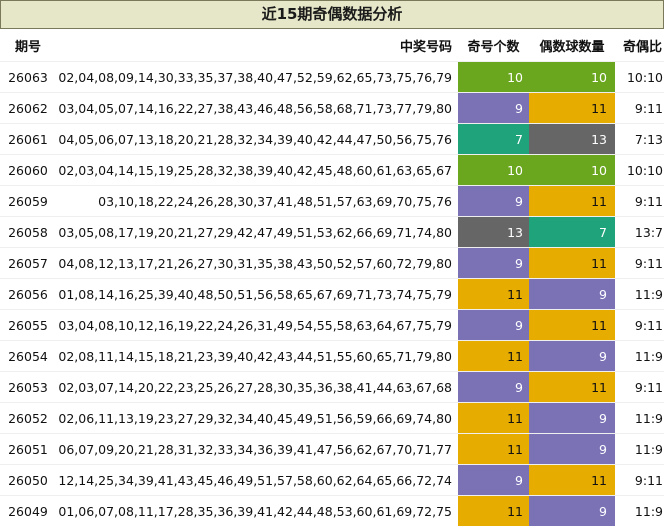  Describe the element at coordinates (28, 294) in the screenshot. I see `period-cell: 26056` at that location.